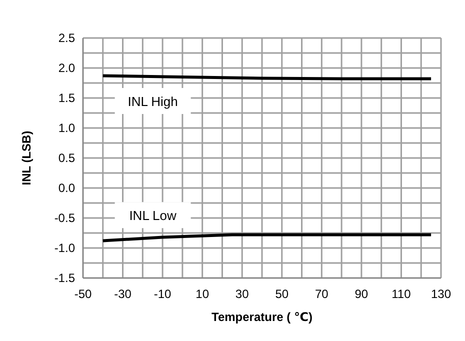  I want to click on y-tick-label: -1.5, so click(65, 278).